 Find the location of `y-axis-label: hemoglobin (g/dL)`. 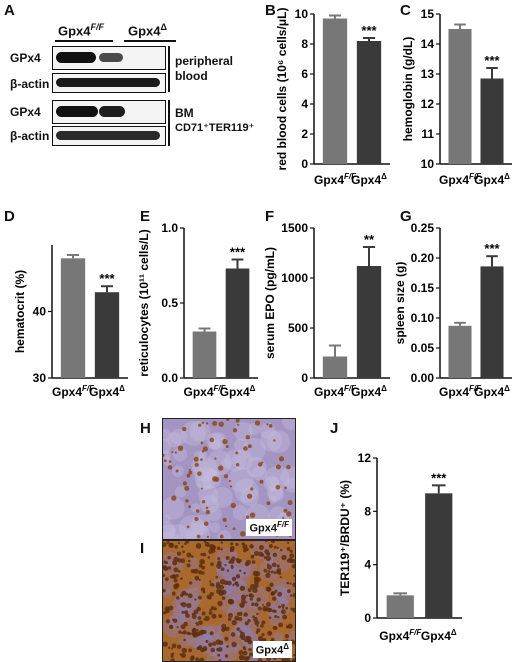

y-axis-label: hemoglobin (g/dL) is located at coordinates (408, 89).